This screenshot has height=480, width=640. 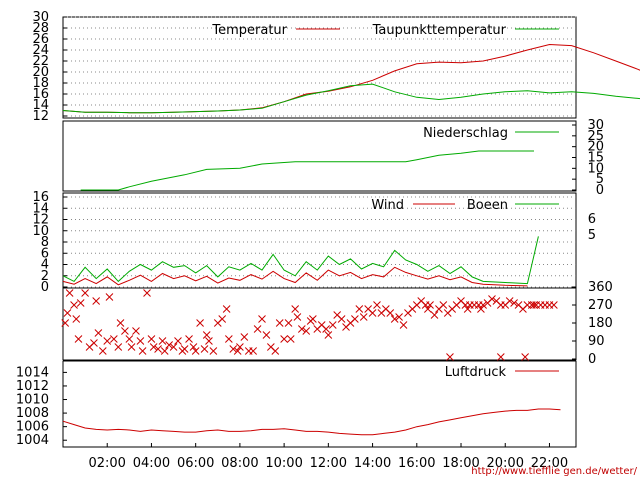 I want to click on x-tick-label: 18:00, so click(x=460, y=463).